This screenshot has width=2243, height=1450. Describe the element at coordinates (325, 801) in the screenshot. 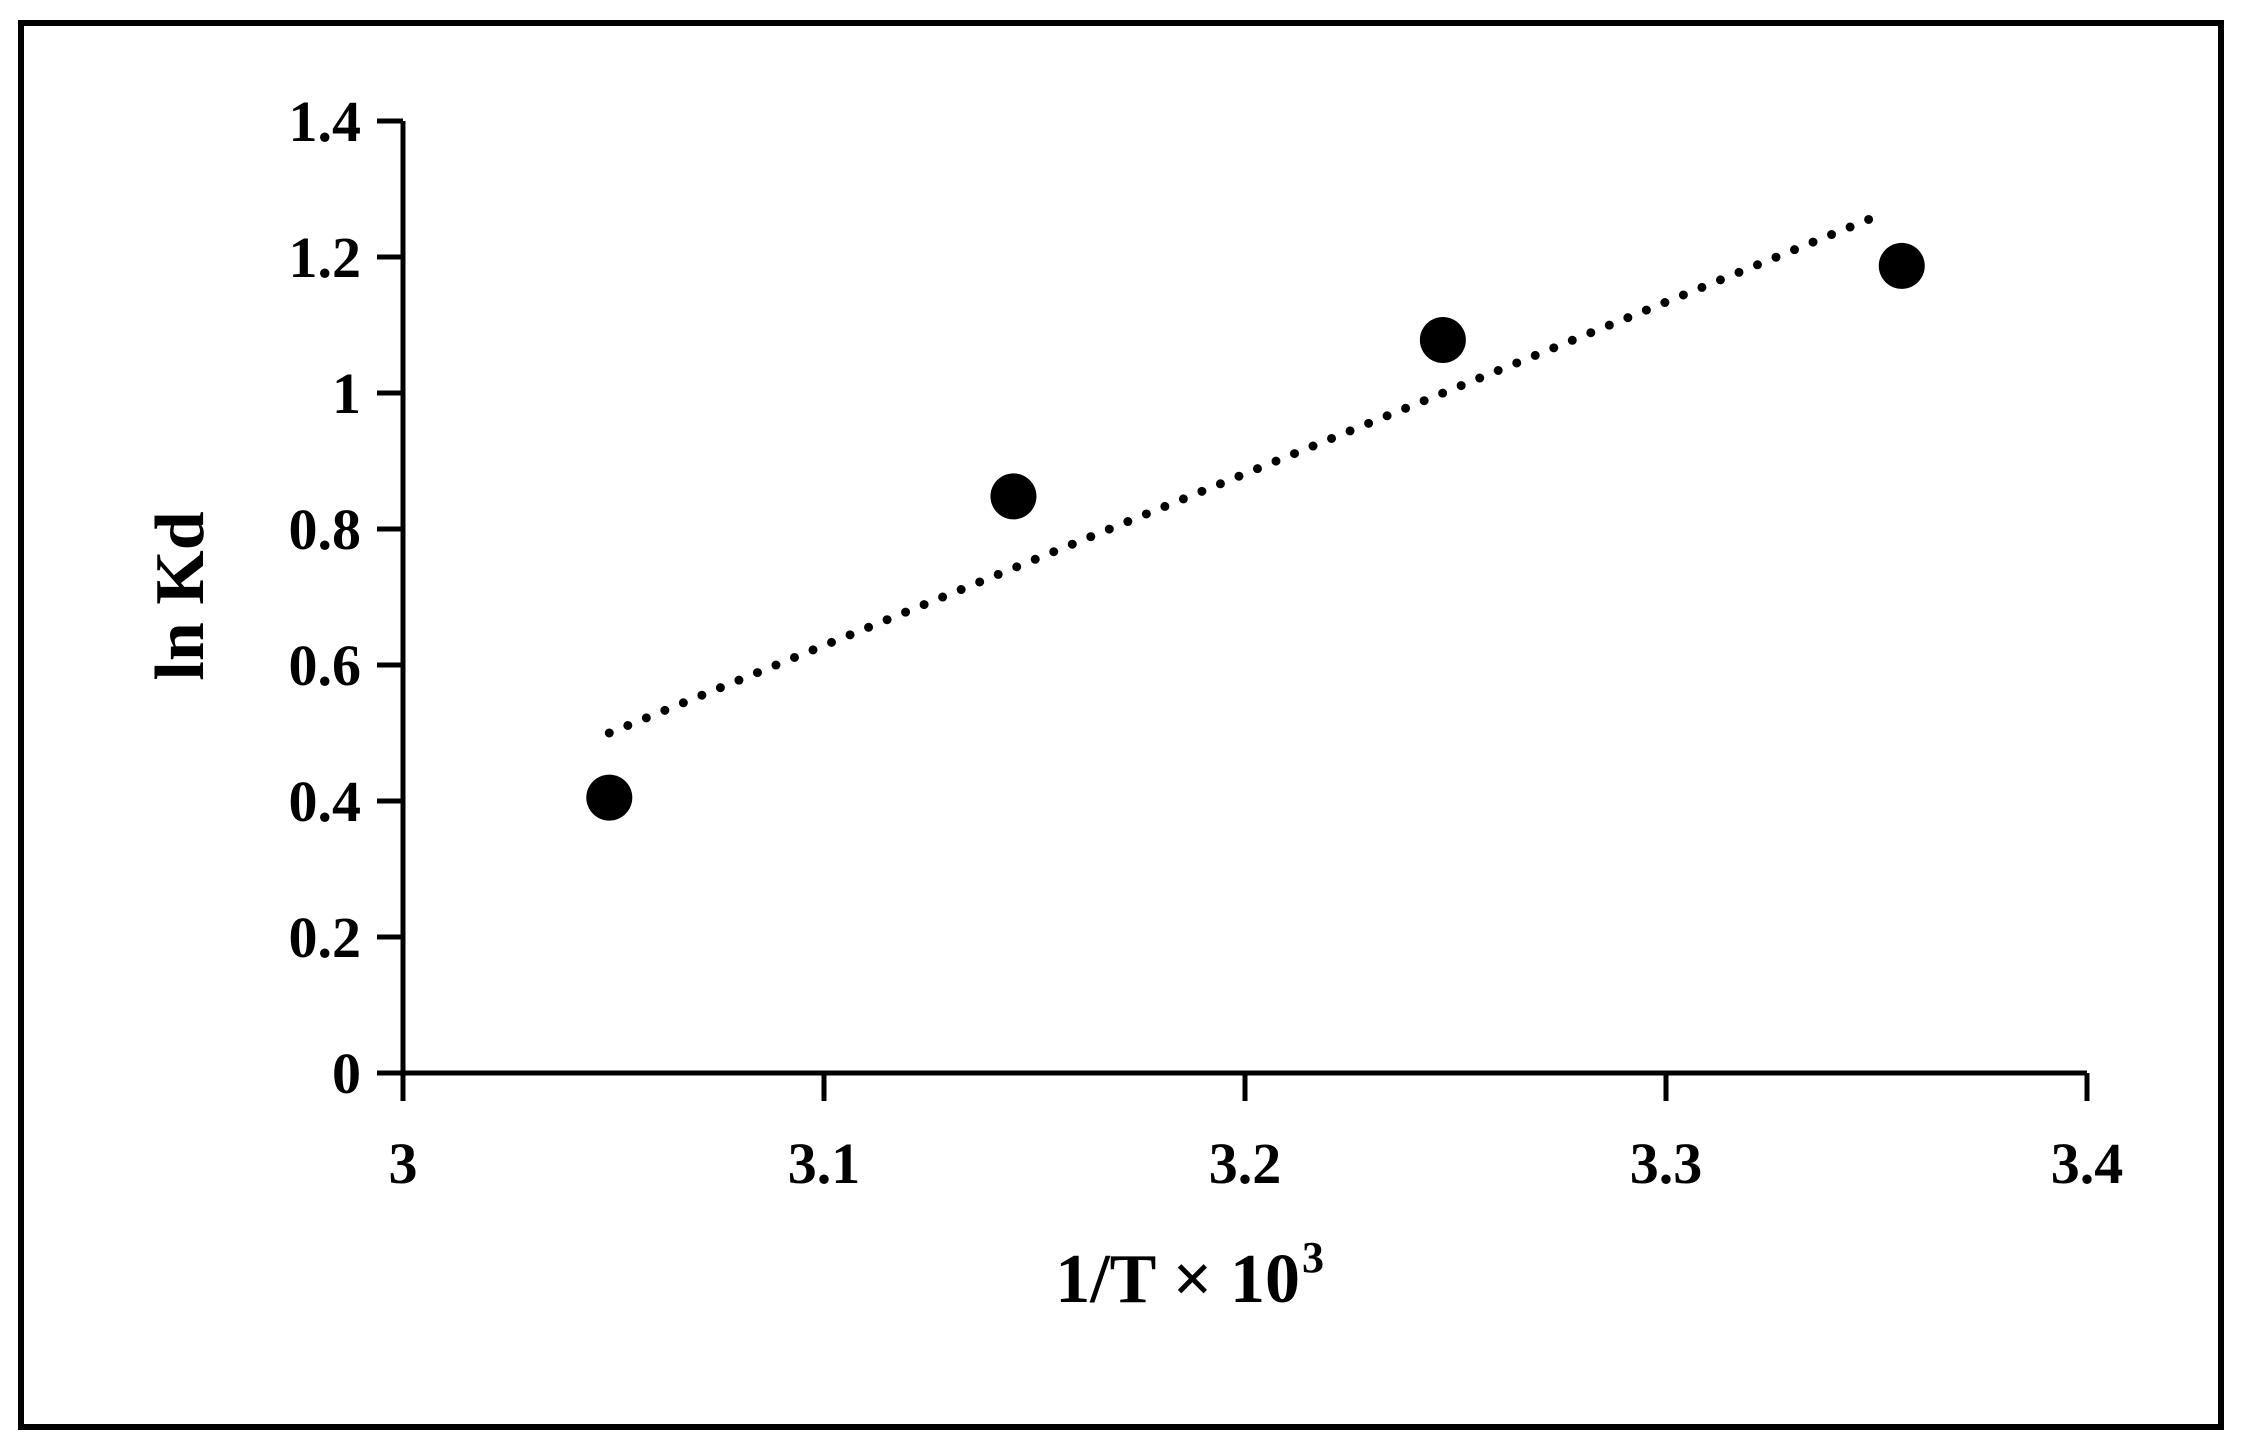

I see `y-tick-label: 0.4` at that location.